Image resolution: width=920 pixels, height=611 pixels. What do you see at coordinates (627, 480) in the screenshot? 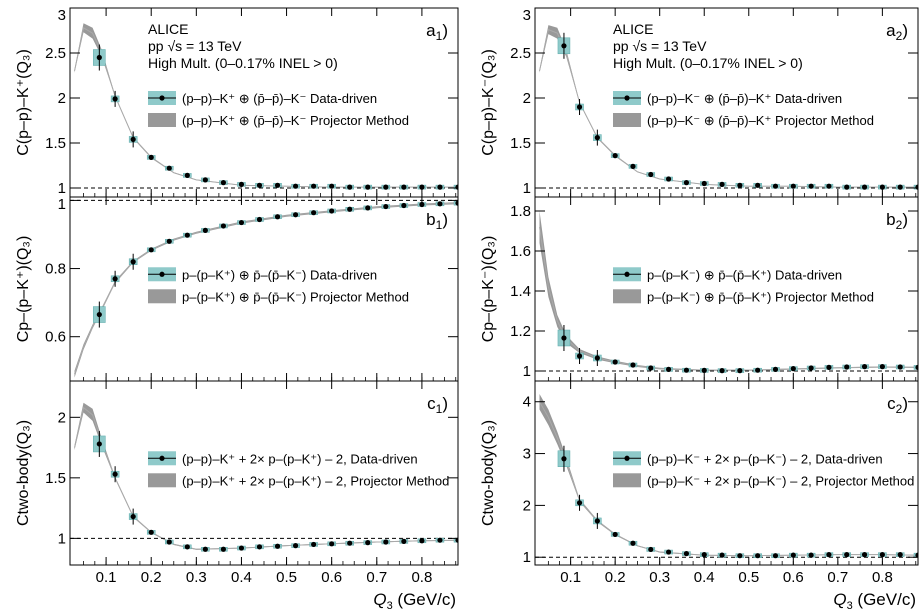
I see `legend-band-swatch` at bounding box center [627, 480].